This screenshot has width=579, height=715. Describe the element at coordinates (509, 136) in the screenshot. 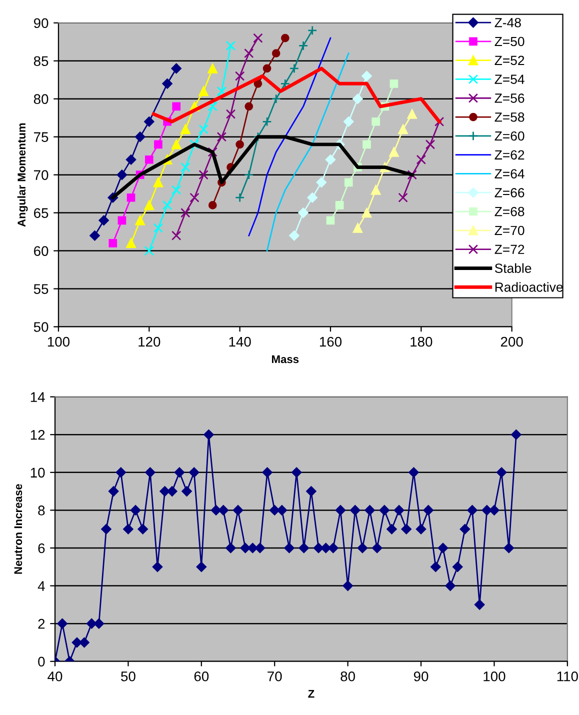

I see `legend-label: Z=60` at that location.